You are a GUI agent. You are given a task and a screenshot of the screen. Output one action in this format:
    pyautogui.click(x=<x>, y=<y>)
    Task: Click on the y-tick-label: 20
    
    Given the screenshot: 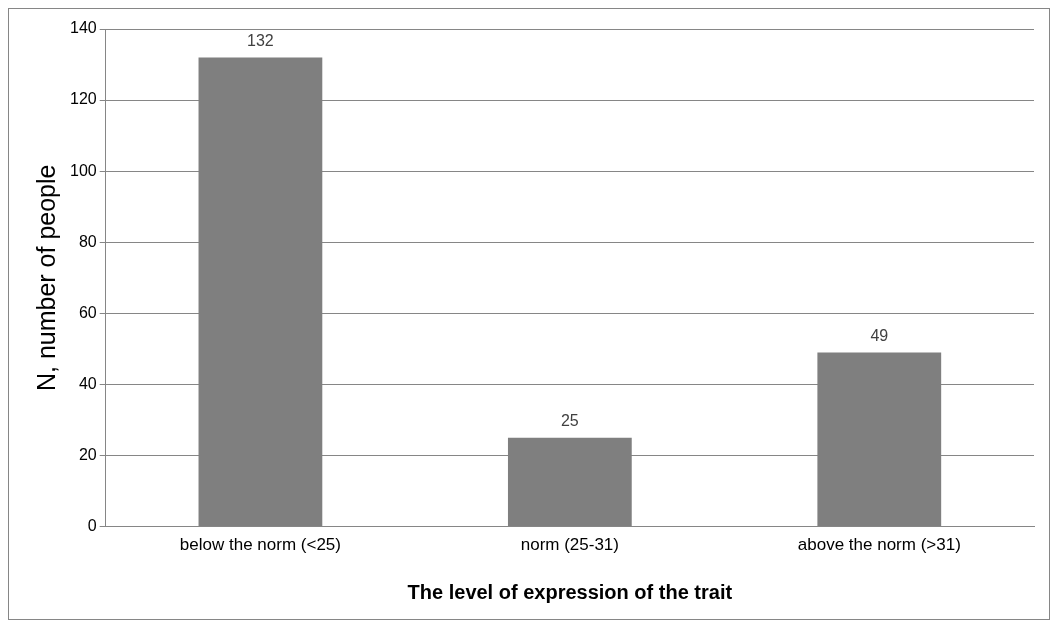 What is the action you would take?
    pyautogui.click(x=87, y=454)
    